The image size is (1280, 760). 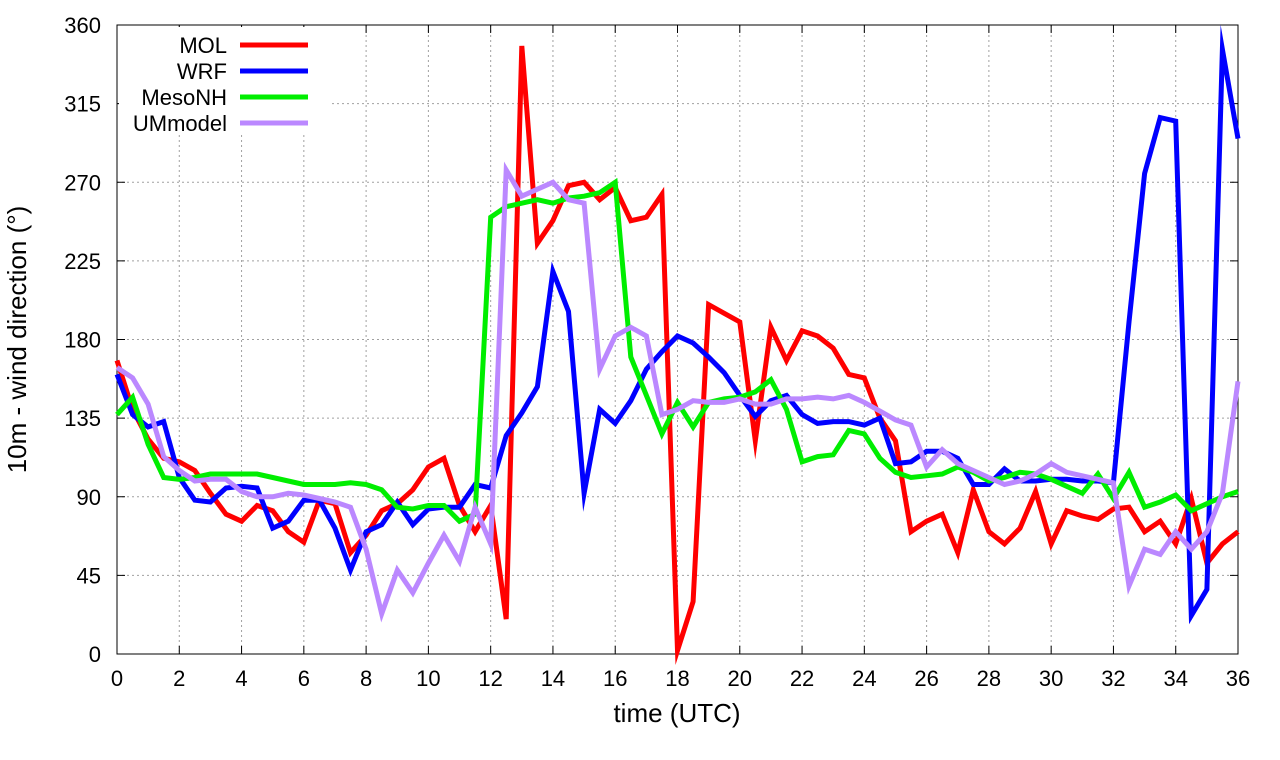 What do you see at coordinates (82, 261) in the screenshot?
I see `y-tick-label: 225` at bounding box center [82, 261].